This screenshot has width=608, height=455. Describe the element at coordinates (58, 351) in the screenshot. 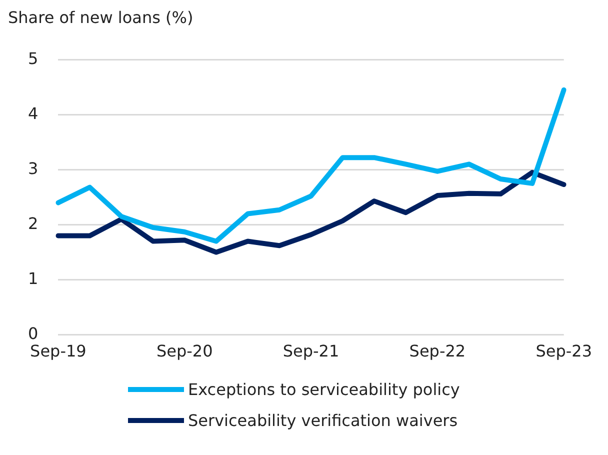

I see `x-tick-label: Sep-19` at that location.